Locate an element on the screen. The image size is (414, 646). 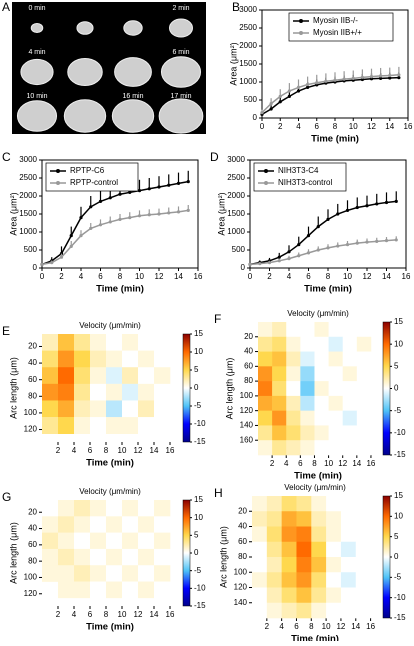
panel-label: H is located at coordinates (218, 493).